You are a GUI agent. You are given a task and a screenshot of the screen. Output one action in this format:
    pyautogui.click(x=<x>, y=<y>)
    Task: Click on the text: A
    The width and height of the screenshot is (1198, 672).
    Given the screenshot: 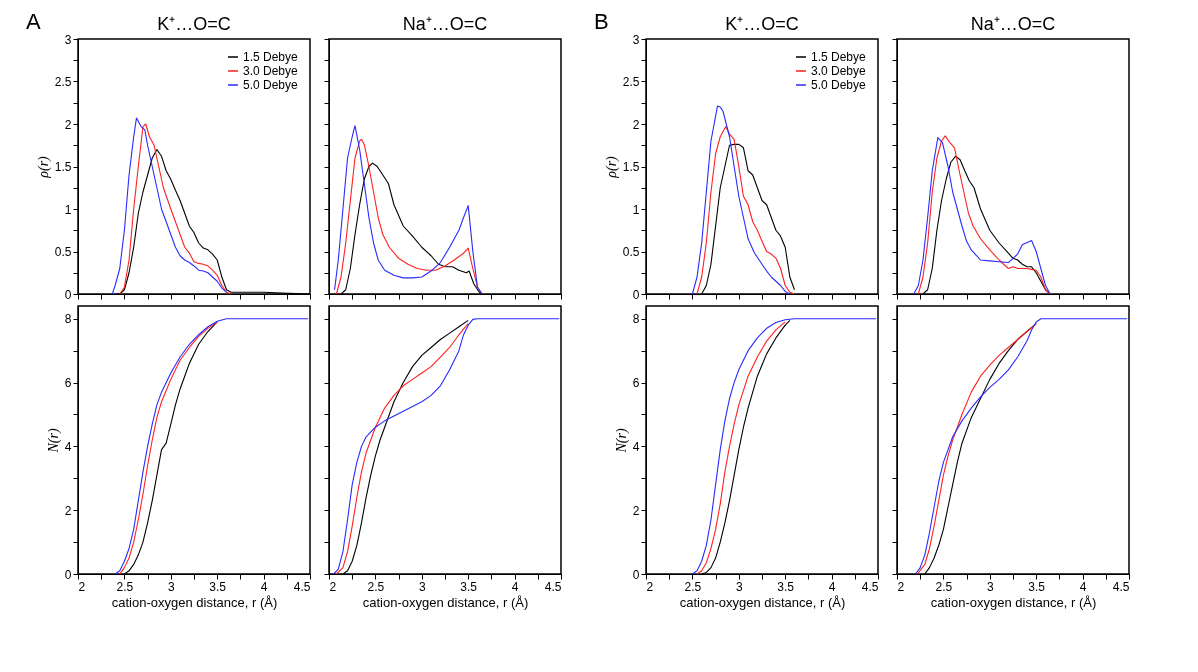 What is the action you would take?
    pyautogui.click(x=33, y=21)
    